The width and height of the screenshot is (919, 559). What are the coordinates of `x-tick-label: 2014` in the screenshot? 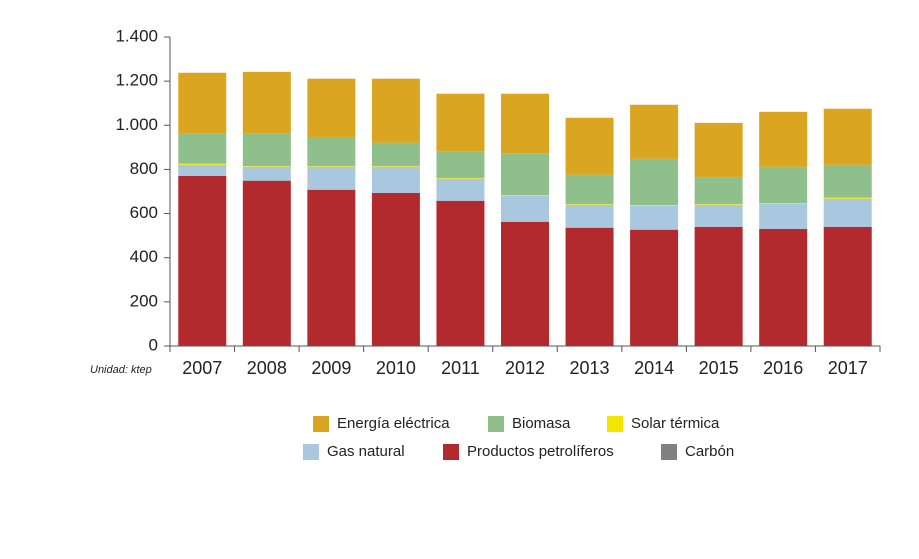 It's located at (654, 368).